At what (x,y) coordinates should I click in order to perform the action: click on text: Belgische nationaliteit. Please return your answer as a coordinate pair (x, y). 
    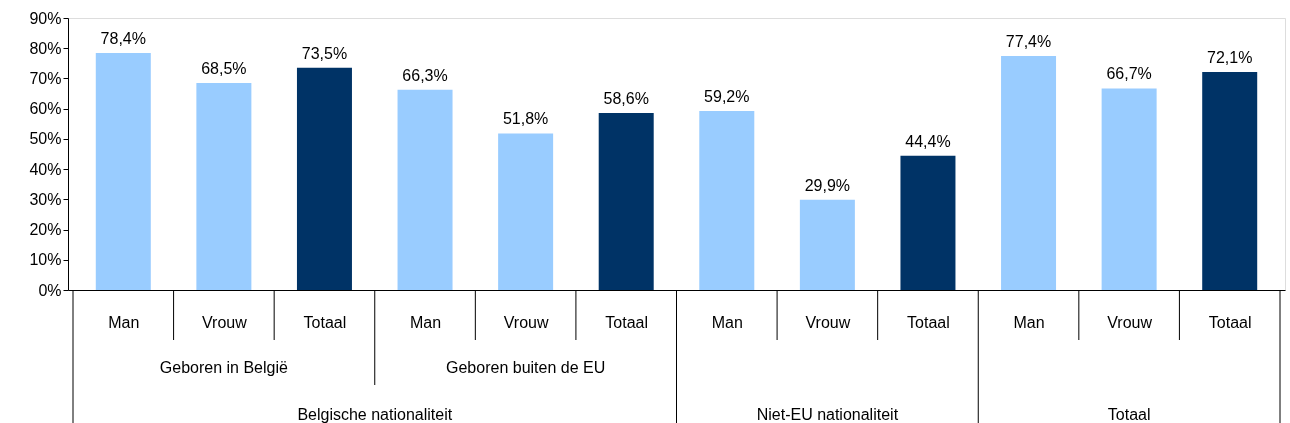
    Looking at the image, I should click on (375, 414).